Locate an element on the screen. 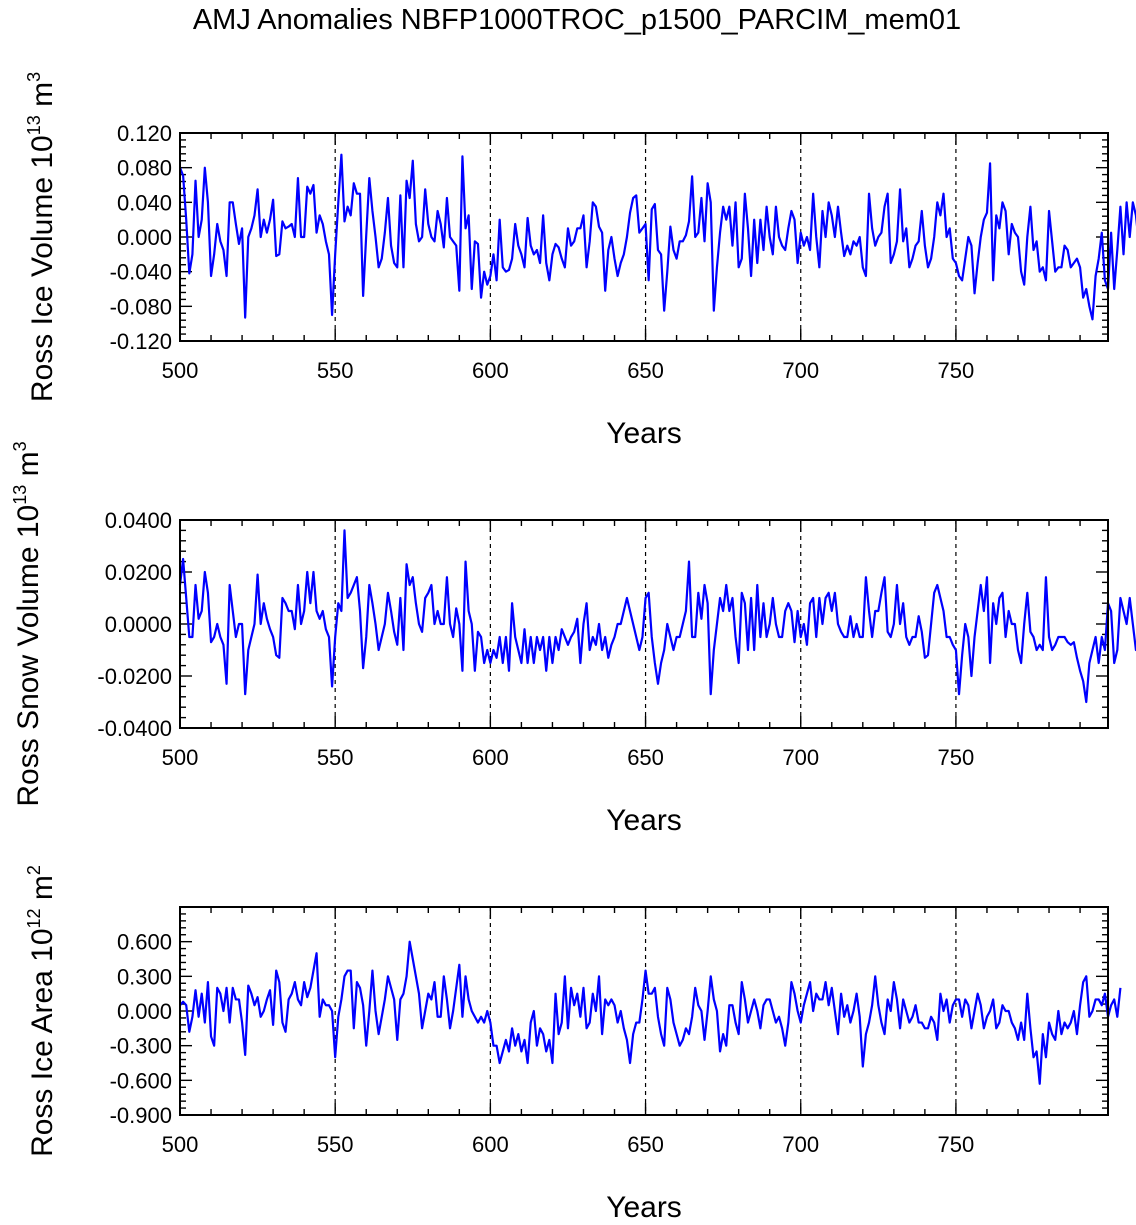 This screenshot has width=1136, height=1225. y-tick-label: -0.600 is located at coordinates (141, 1080).